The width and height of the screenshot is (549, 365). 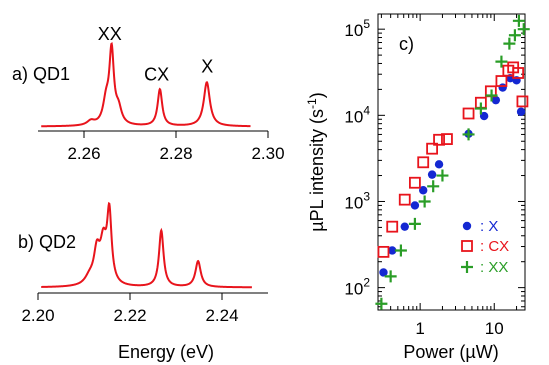 I want to click on y-tick-label: 10², so click(x=357, y=287).